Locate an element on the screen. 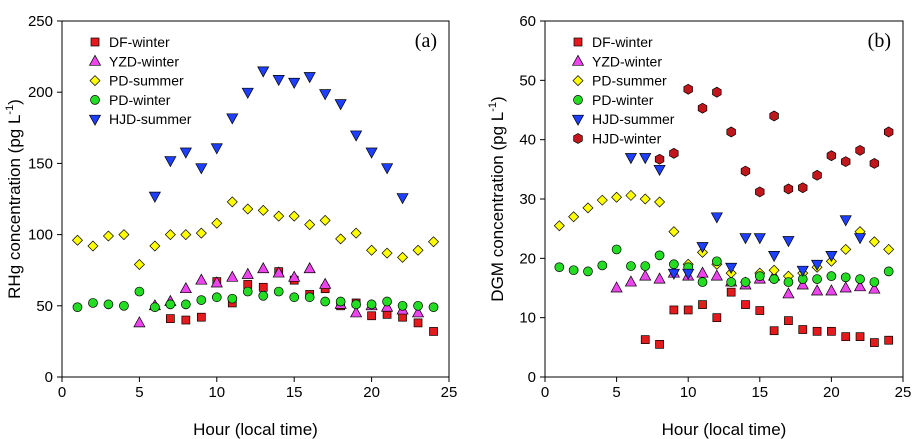 This screenshot has width=917, height=439. y-axis-label: DGM concentration (pg L-1) is located at coordinates (497, 198).